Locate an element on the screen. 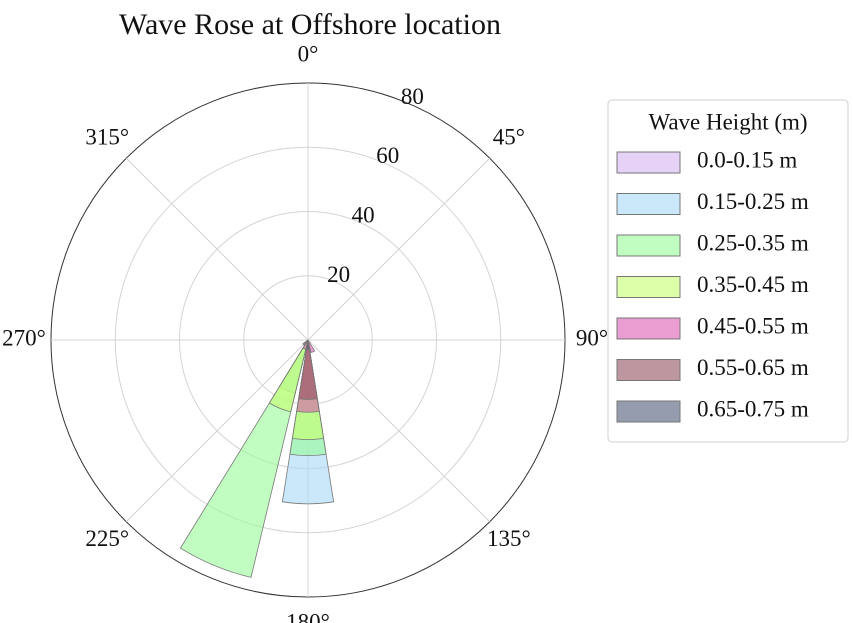  legend-label: 0.55-0.65 m is located at coordinates (753, 367).